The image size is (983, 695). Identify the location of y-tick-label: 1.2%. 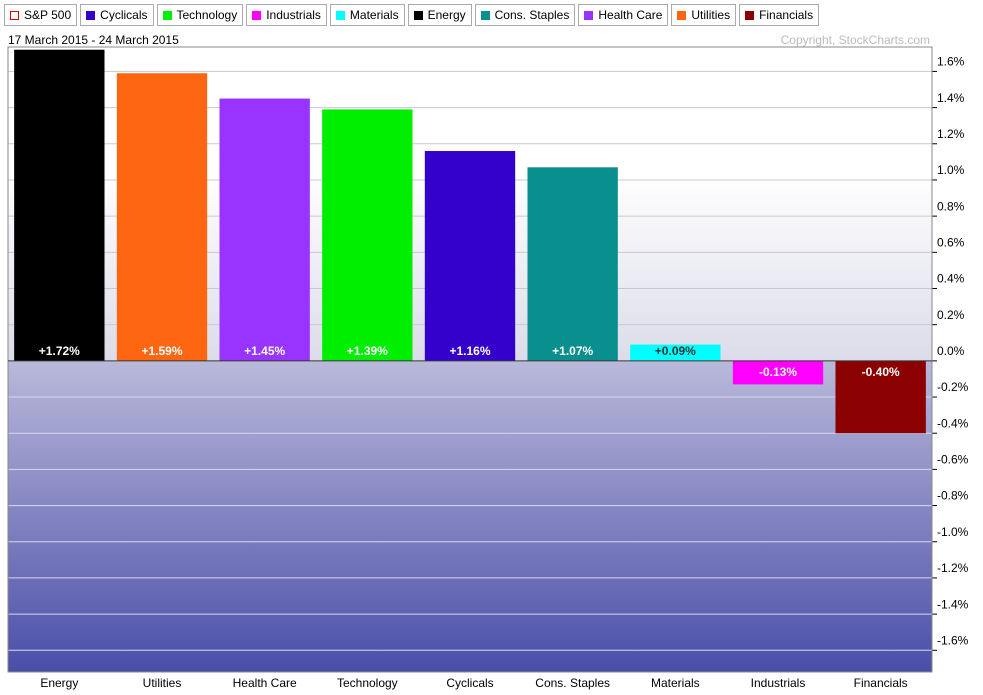
(951, 134).